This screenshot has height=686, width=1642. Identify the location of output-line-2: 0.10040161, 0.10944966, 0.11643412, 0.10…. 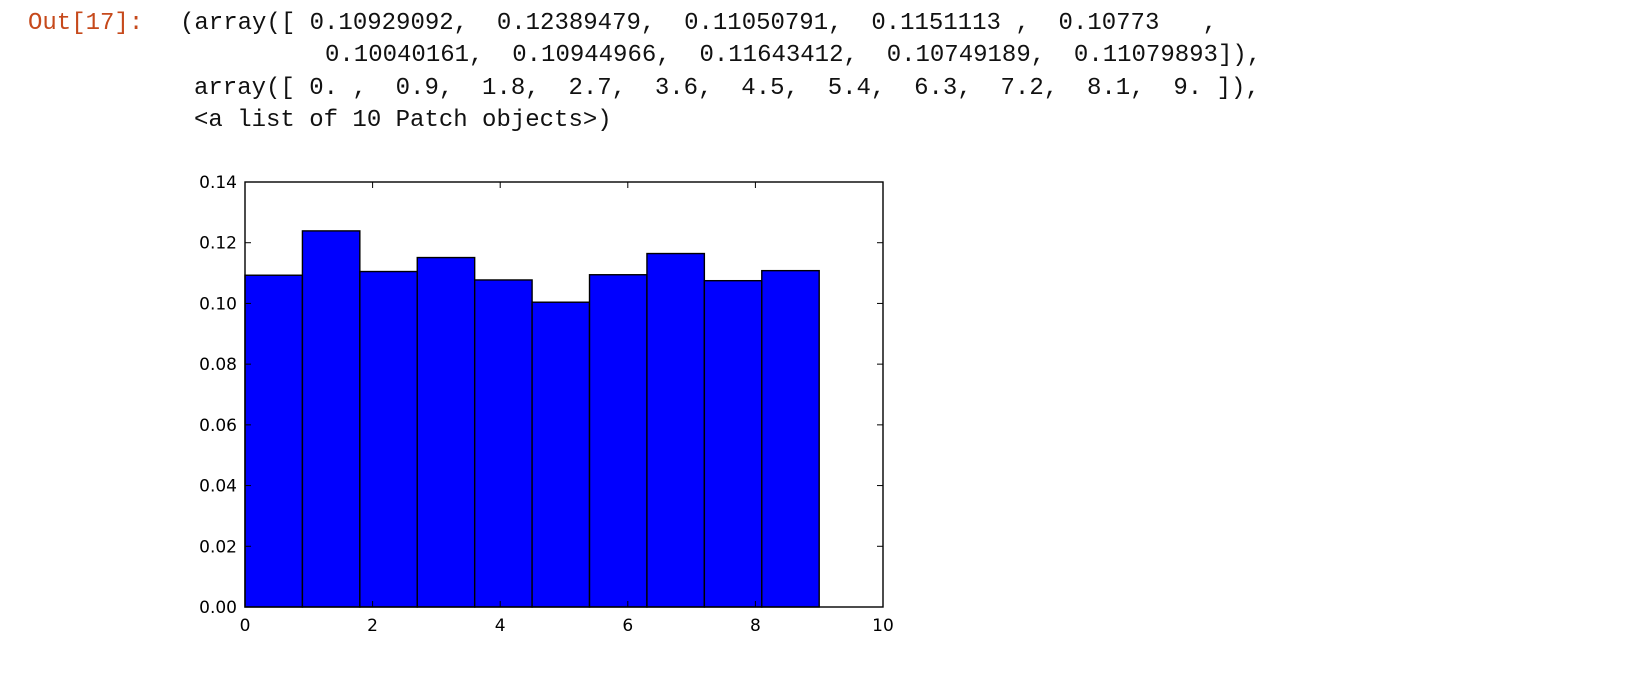
(793, 55).